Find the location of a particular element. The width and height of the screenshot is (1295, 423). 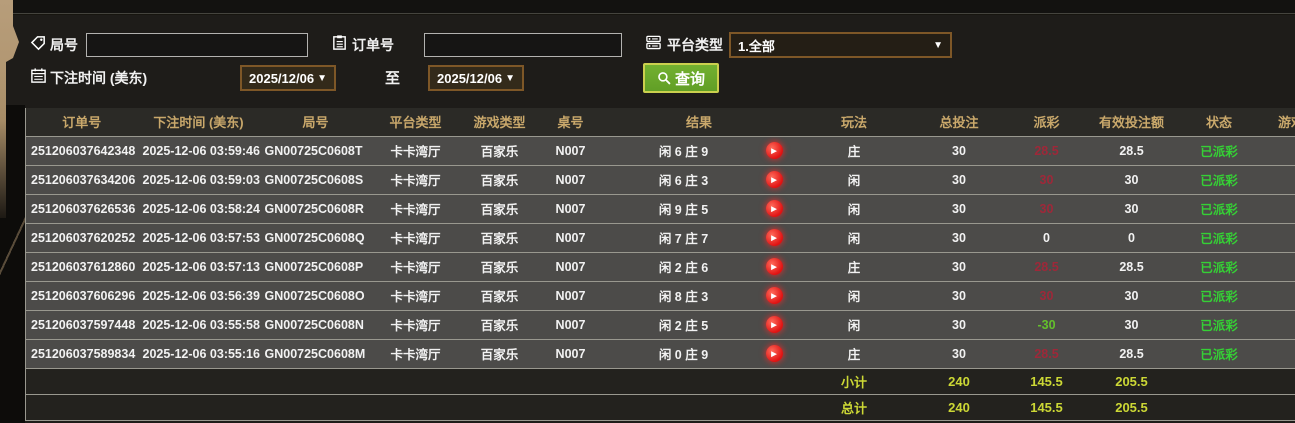

result-cell: 闲 6 庄 3 ▶ is located at coordinates (699, 180).